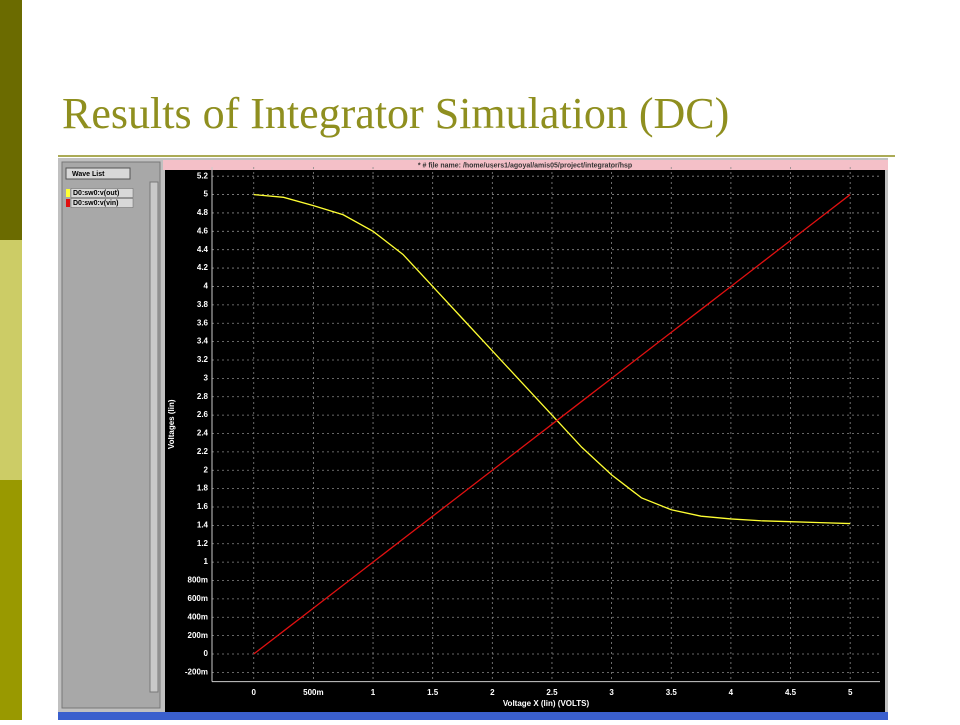 This screenshot has width=960, height=725. Describe the element at coordinates (203, 433) in the screenshot. I see `y-tick-label: 2.4` at that location.